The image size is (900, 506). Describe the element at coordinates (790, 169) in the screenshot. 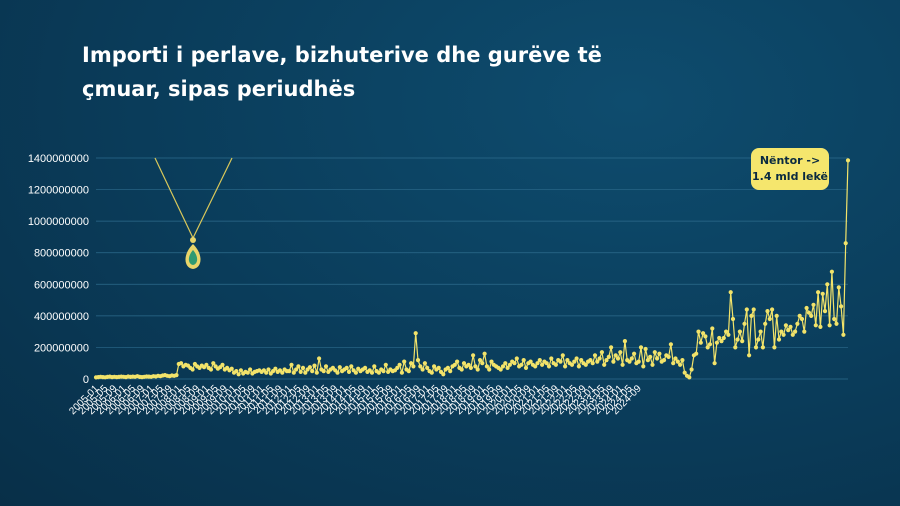

I see `annotation-callout: Nëntor -> 1.4 mld lekë` at that location.